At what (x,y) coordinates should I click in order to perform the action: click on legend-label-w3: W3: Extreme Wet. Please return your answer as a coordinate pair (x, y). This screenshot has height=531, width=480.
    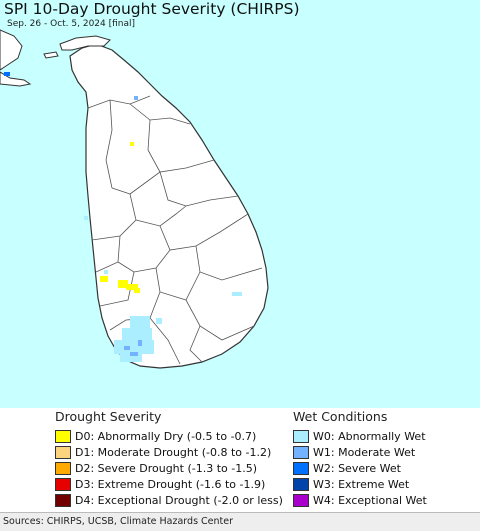
    Looking at the image, I should click on (361, 484).